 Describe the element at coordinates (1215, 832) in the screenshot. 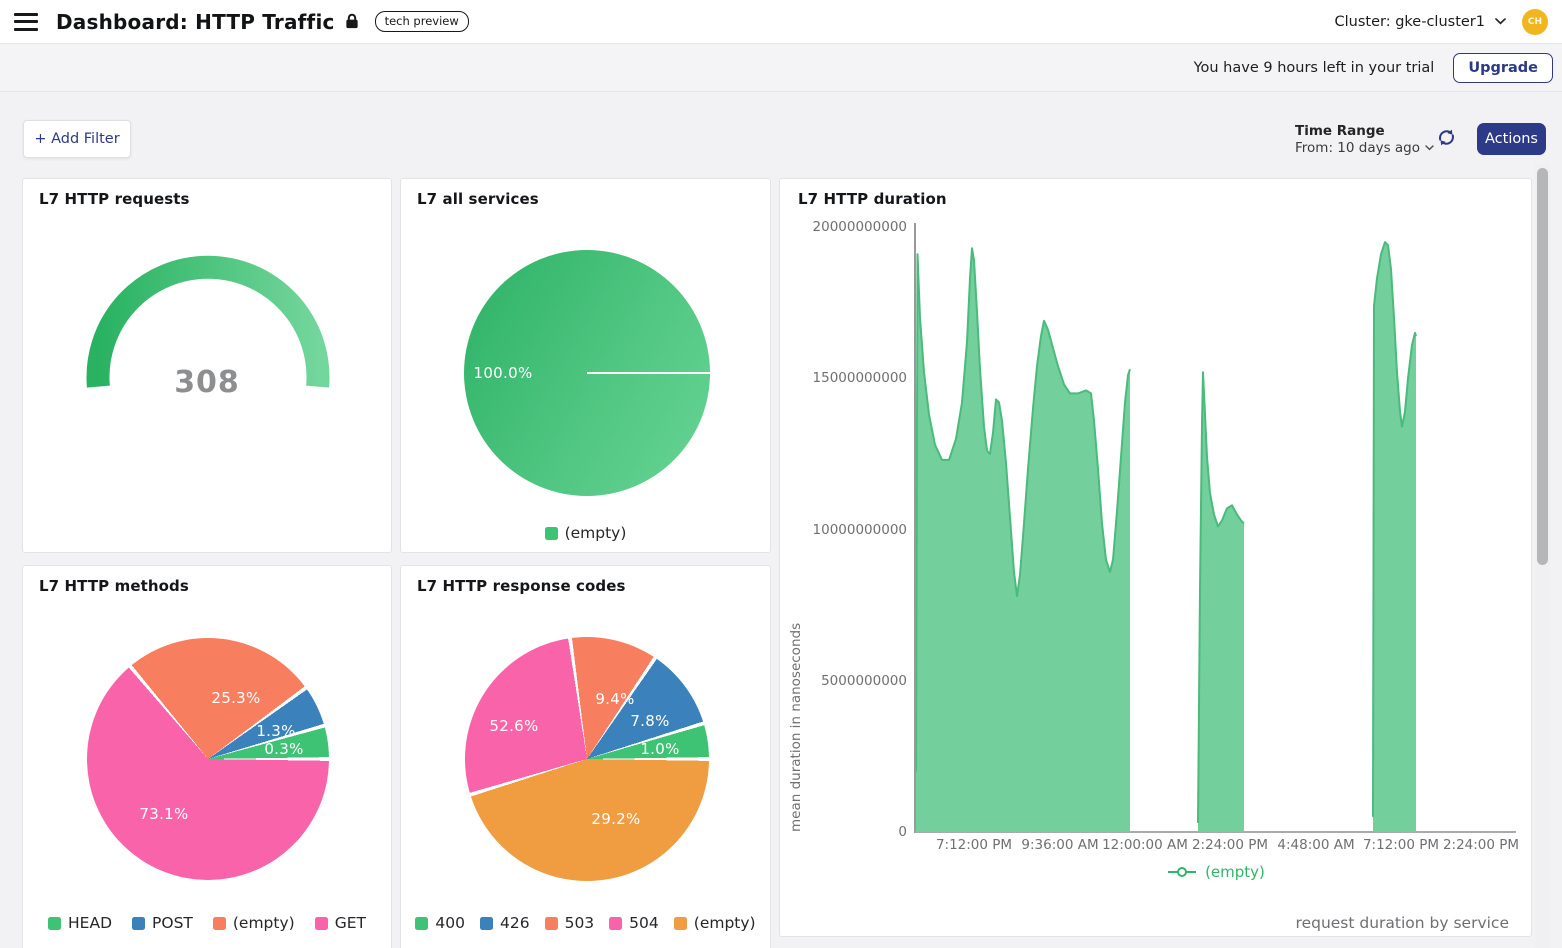

I see `x-axis-line` at that location.